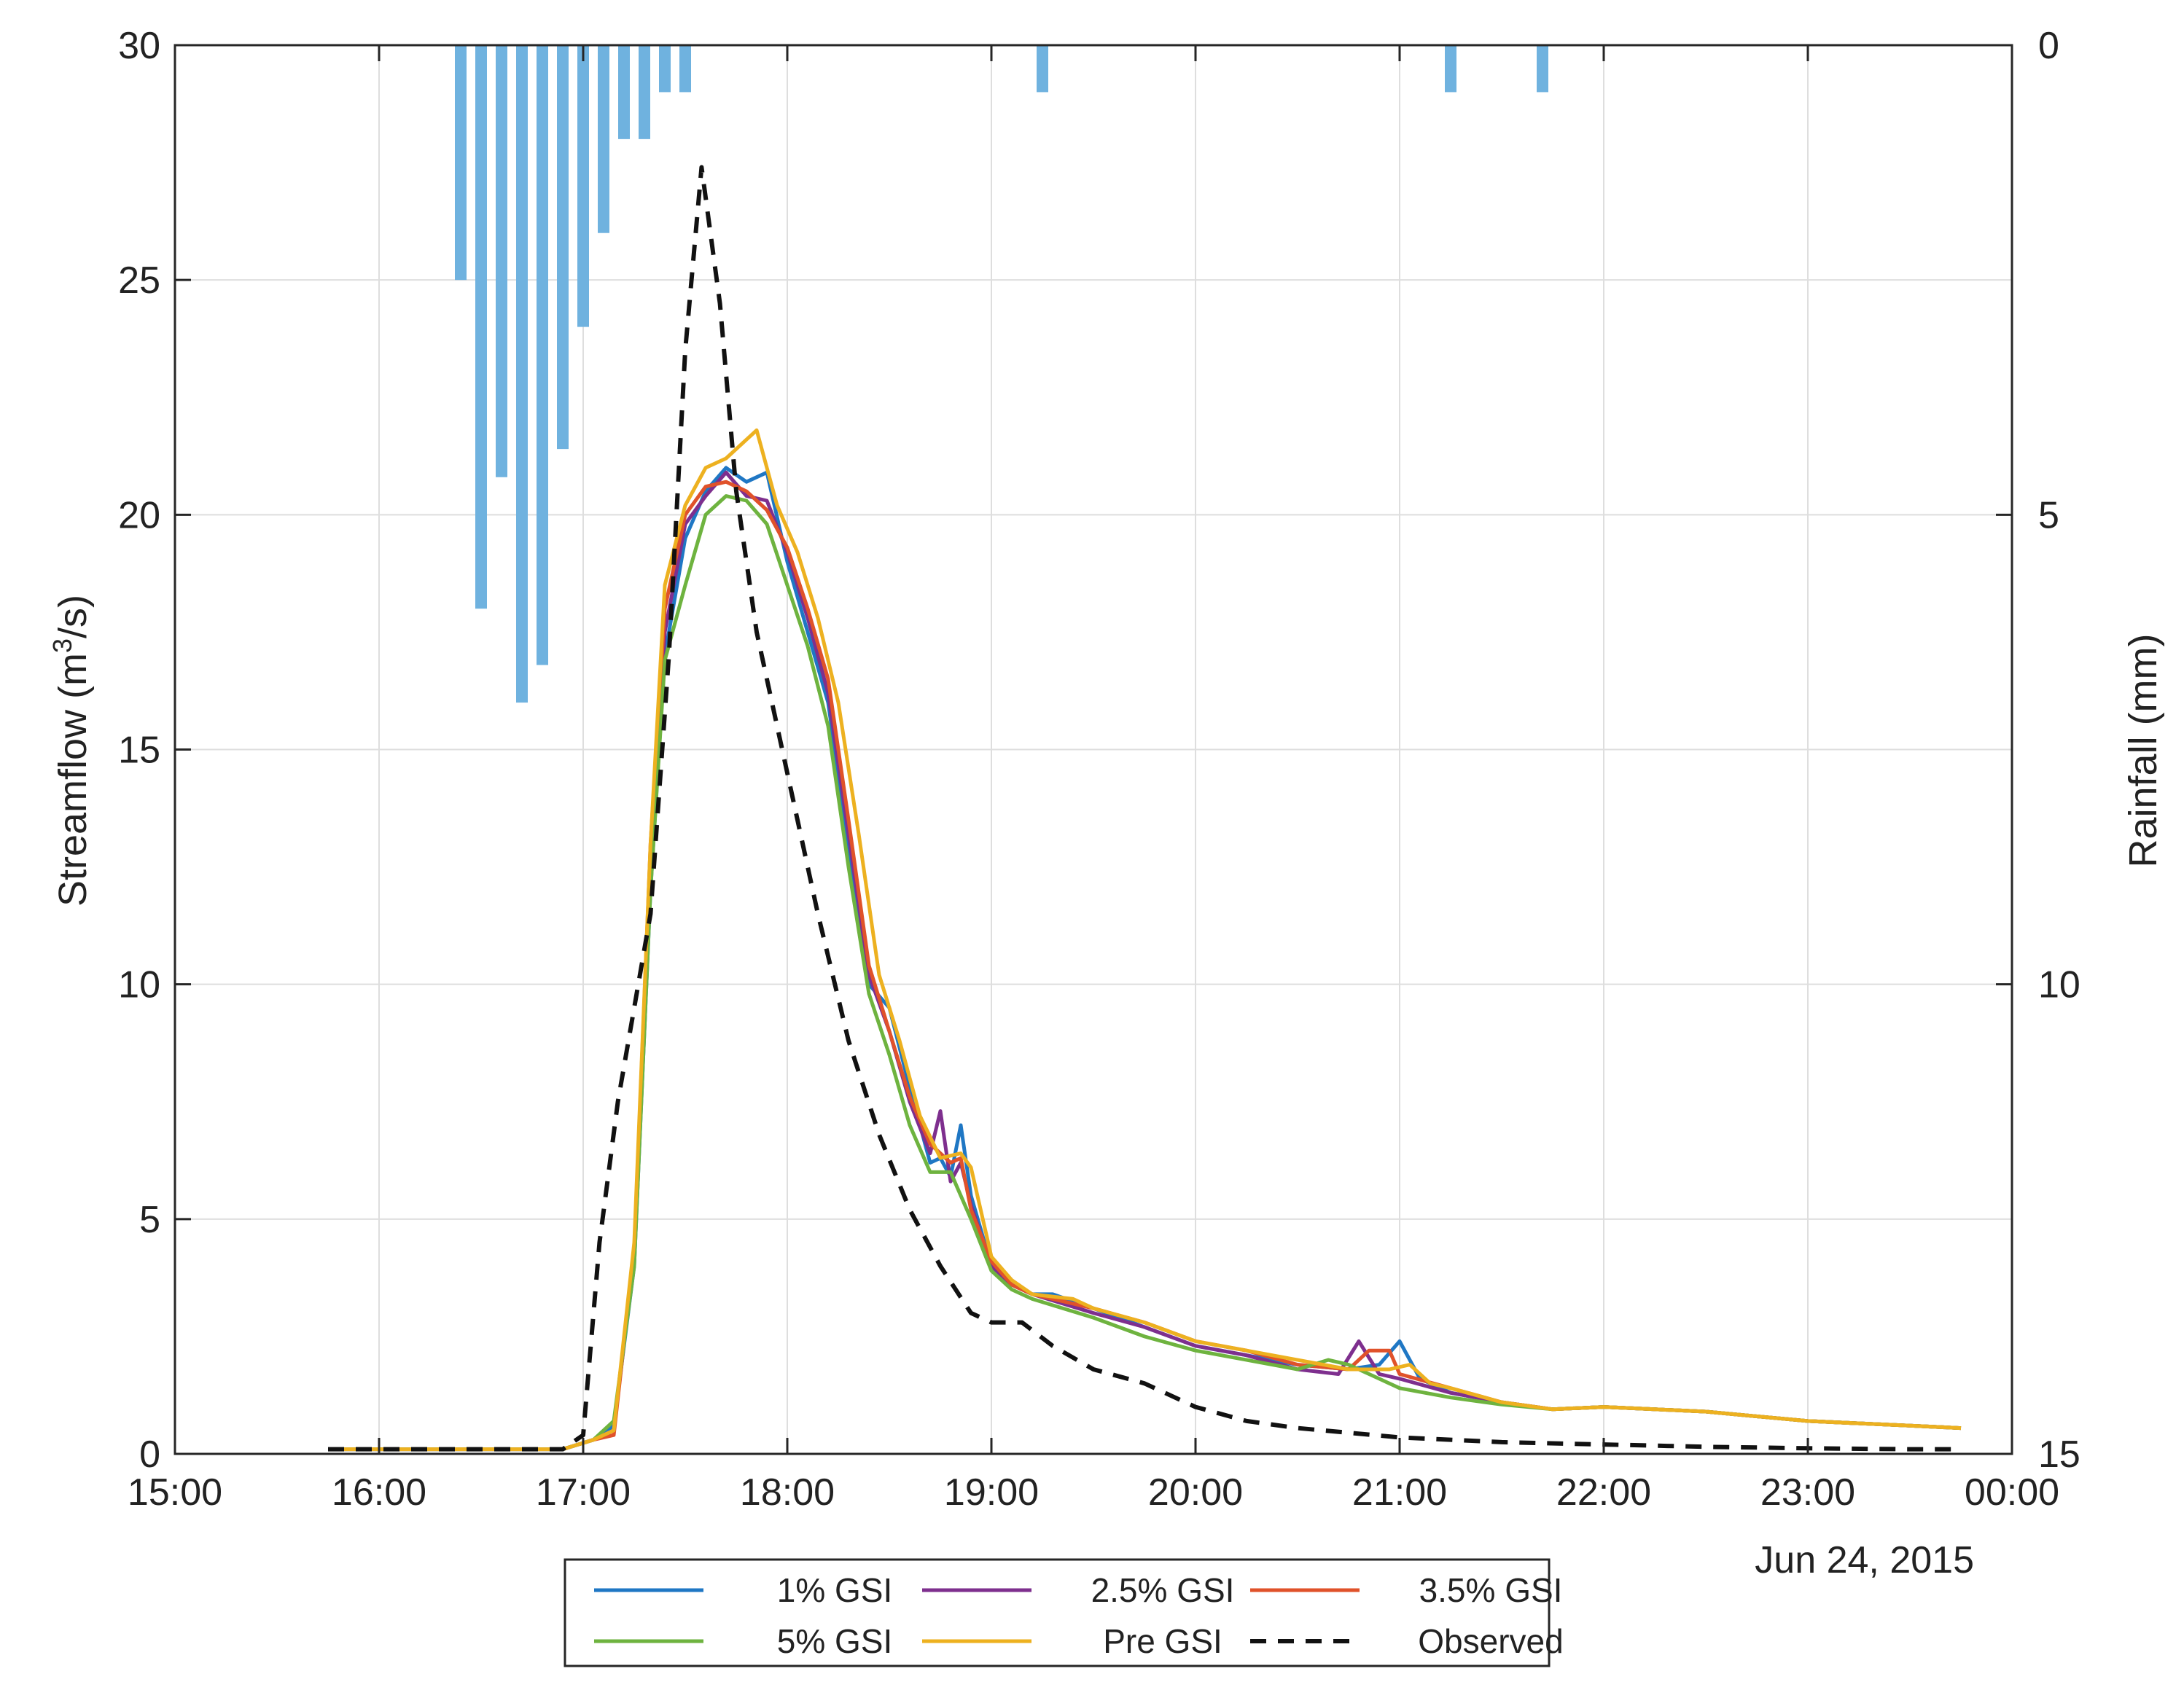  I want to click on y-tick-label: 20, so click(139, 515).